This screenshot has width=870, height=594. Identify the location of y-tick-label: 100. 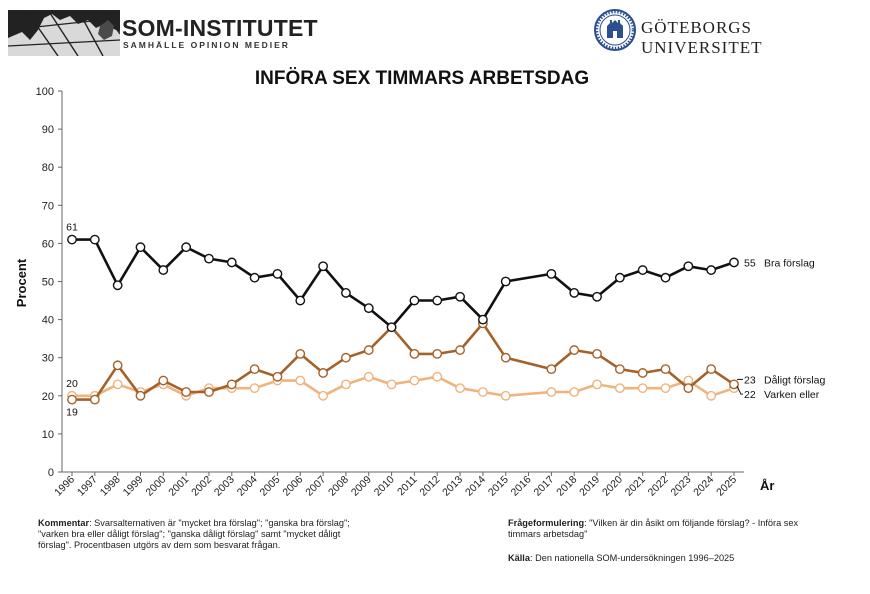
(45, 92).